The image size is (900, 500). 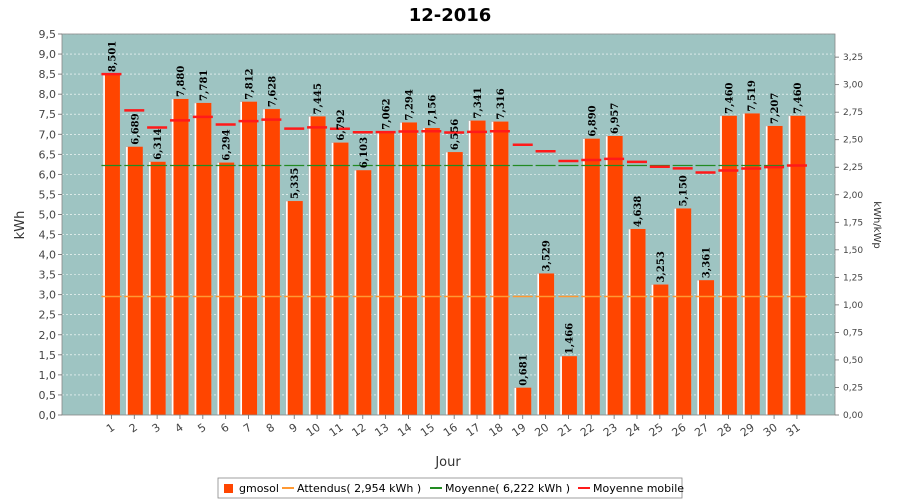 What do you see at coordinates (853, 223) in the screenshot?
I see `y2-tick-label: 1,75` at bounding box center [853, 223].